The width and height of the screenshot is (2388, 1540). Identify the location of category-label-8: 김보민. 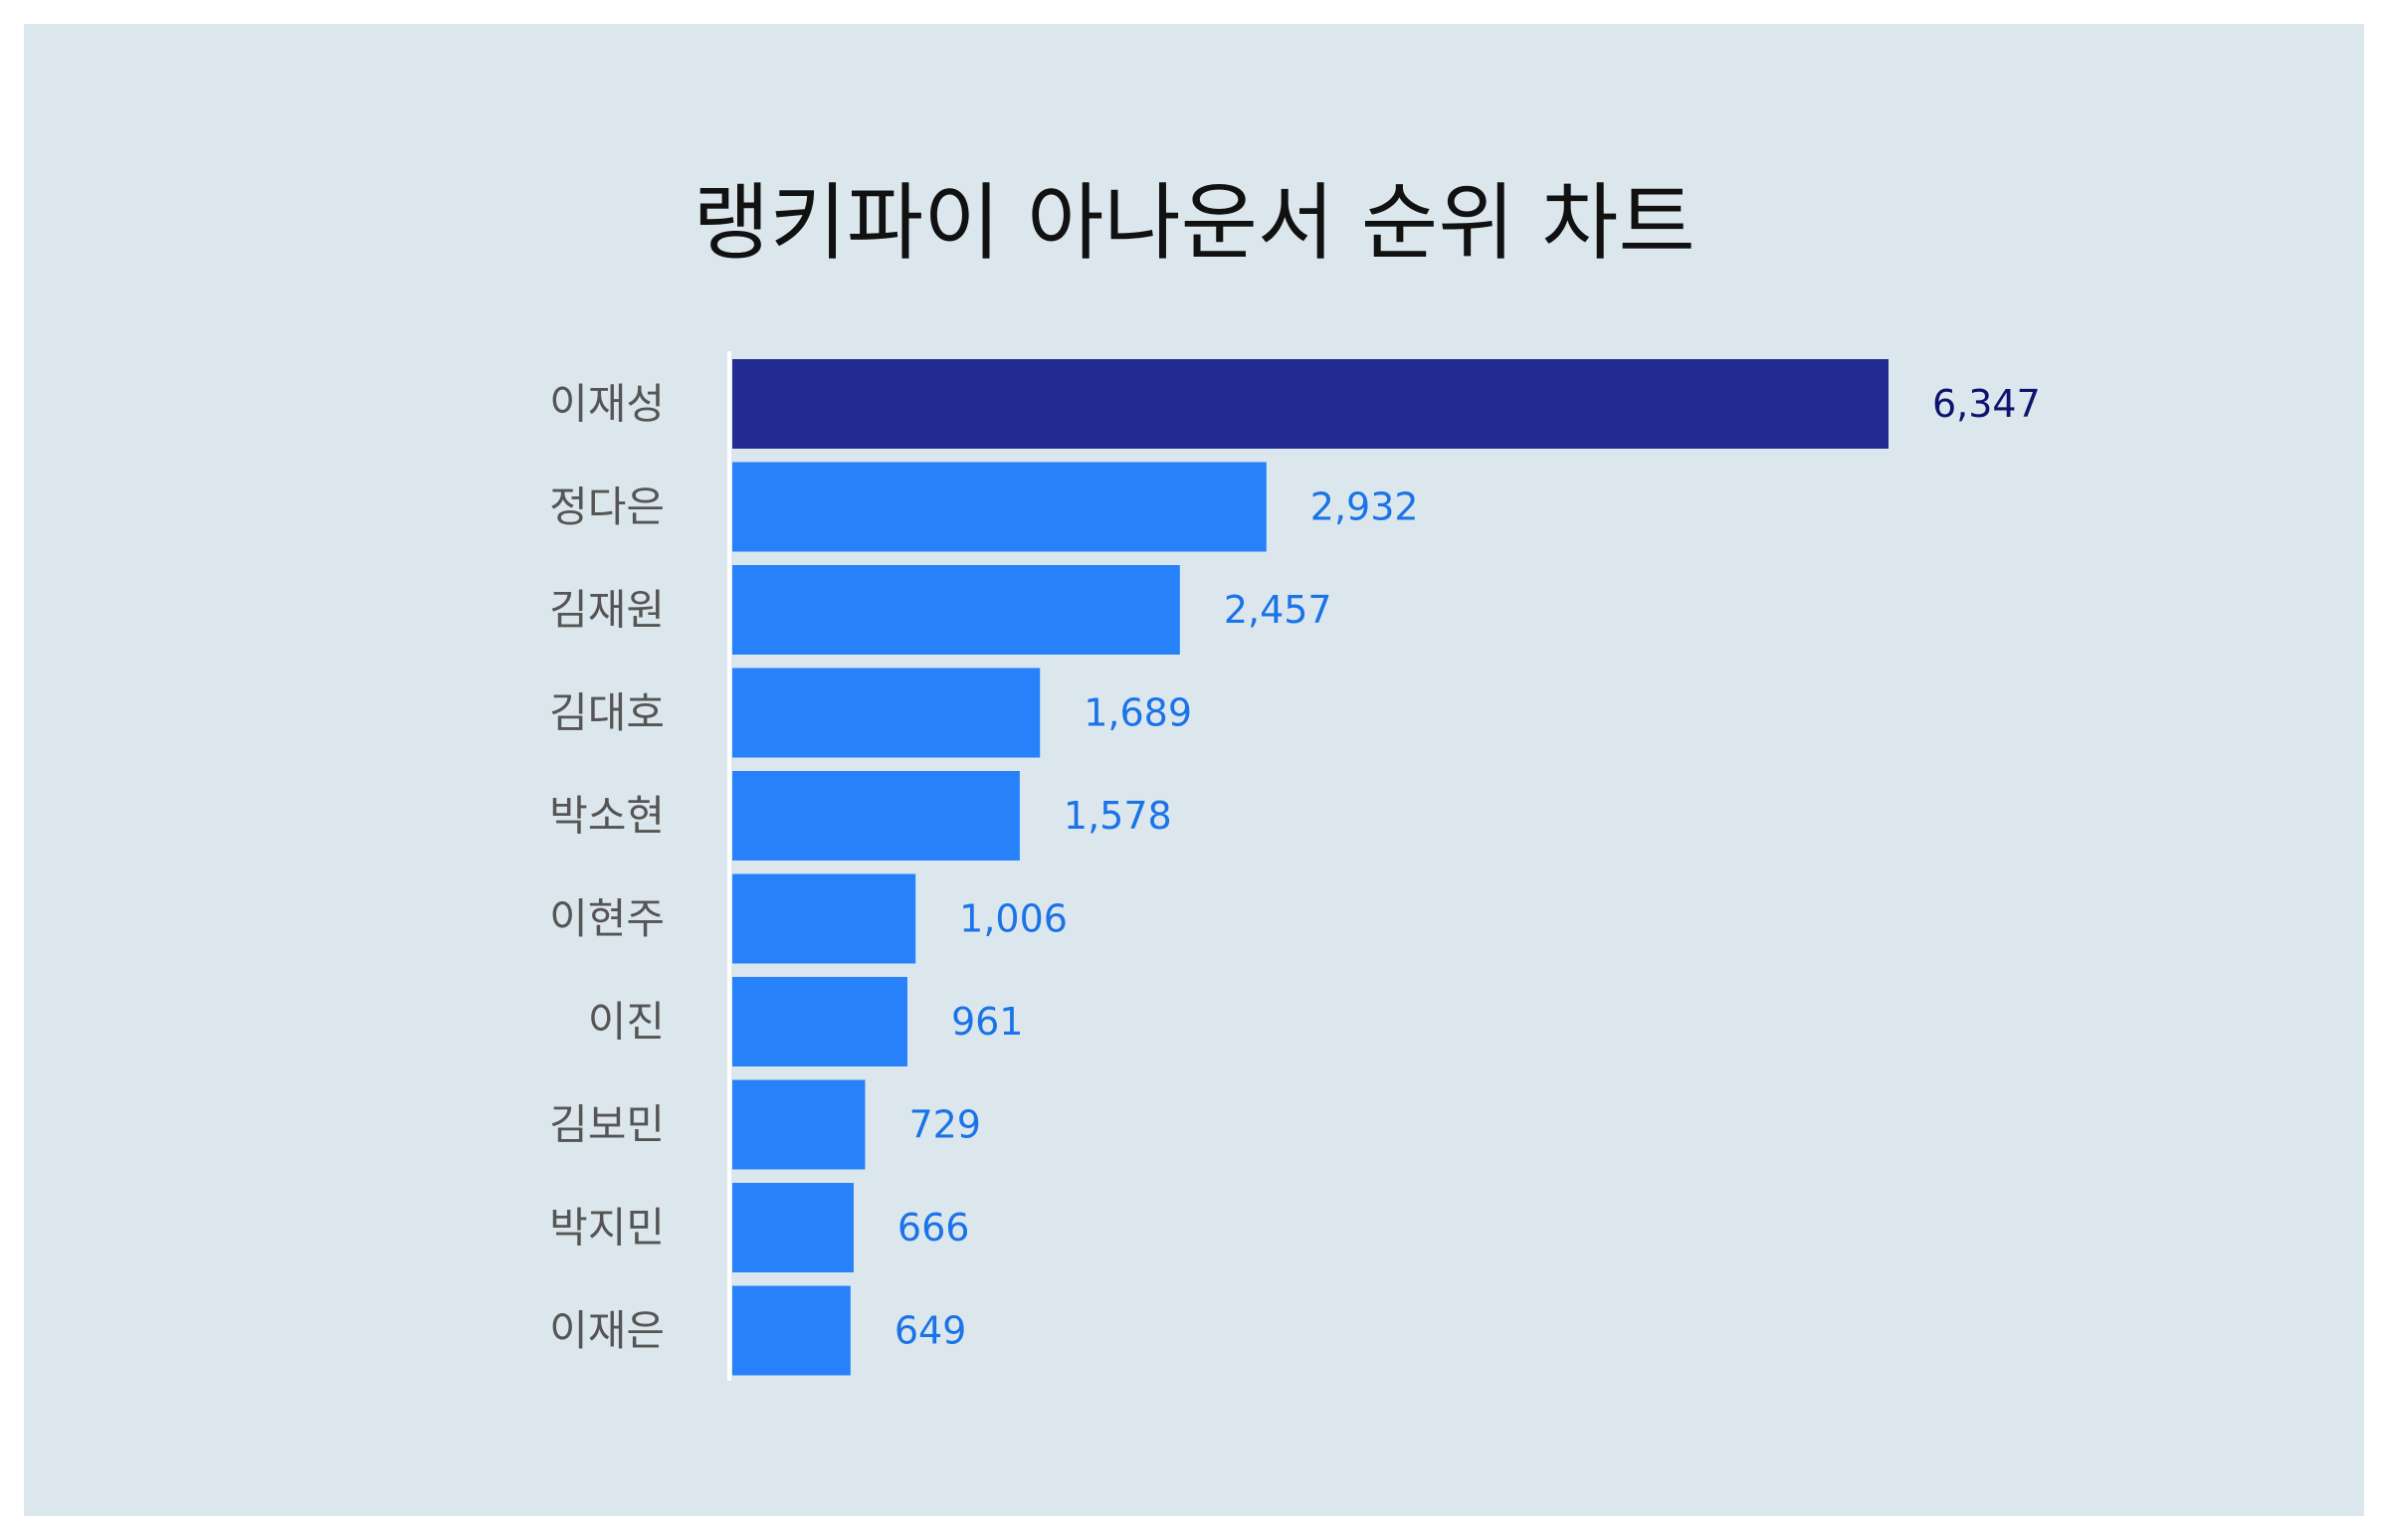
(607, 1124).